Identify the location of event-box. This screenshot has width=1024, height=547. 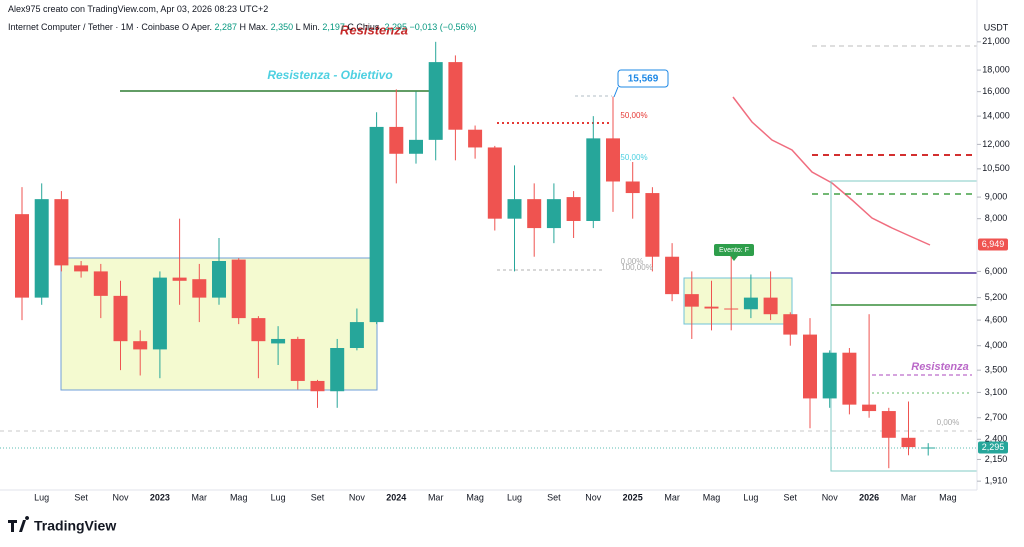
(734, 250).